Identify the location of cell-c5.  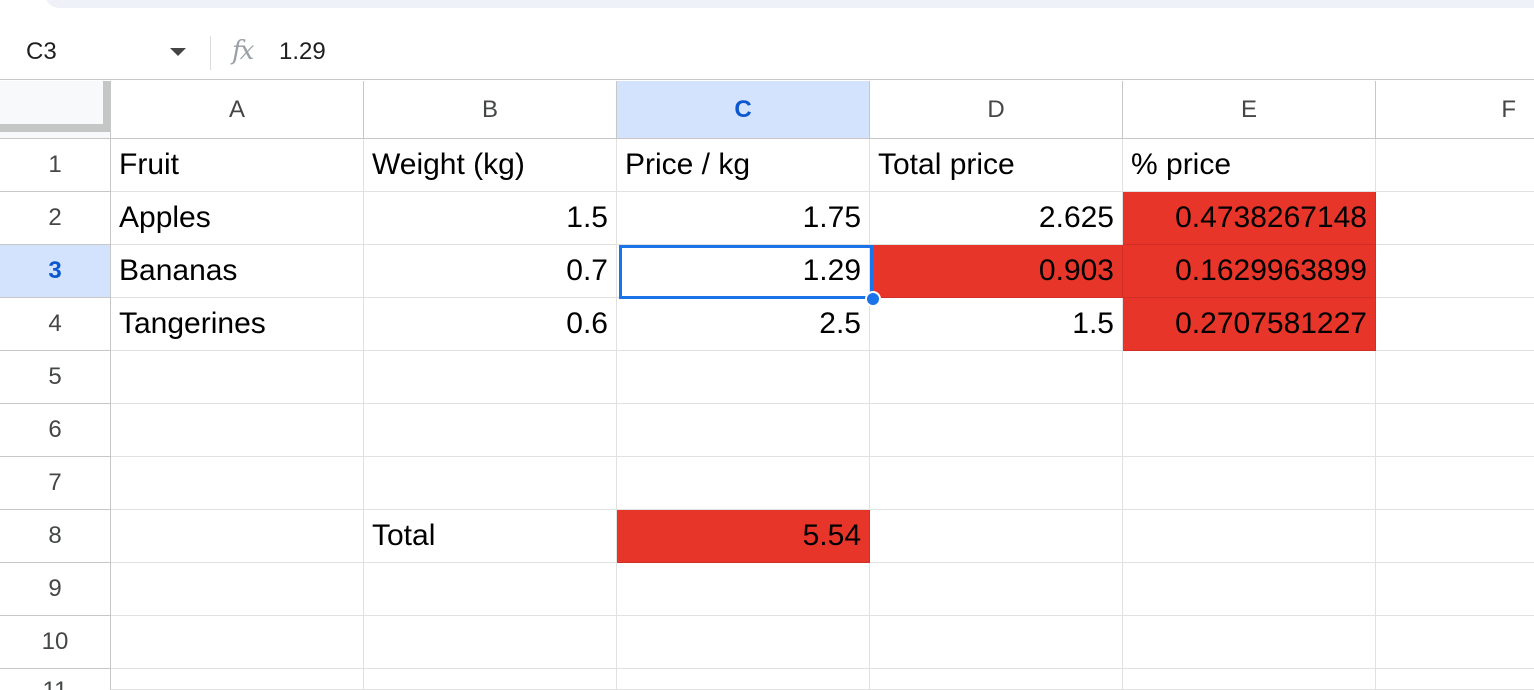
(743, 377).